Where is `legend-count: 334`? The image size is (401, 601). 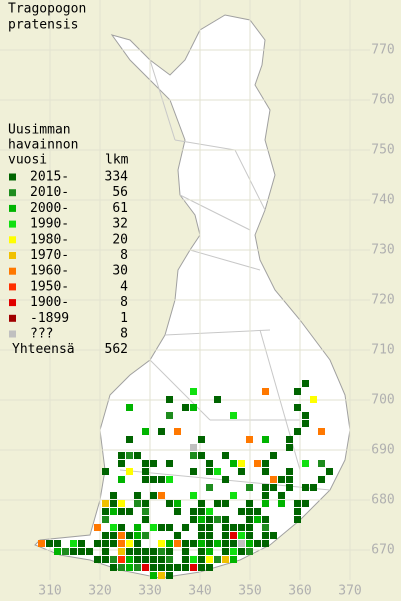
legend-count: 334 is located at coordinates (117, 177).